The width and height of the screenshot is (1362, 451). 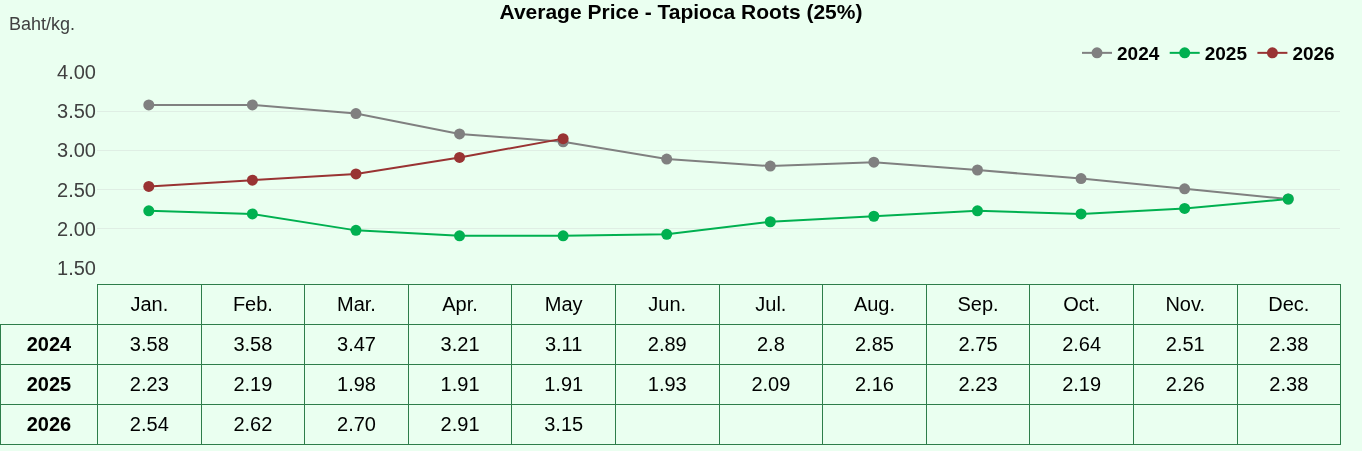 What do you see at coordinates (1226, 54) in the screenshot?
I see `legend-label: 2025` at bounding box center [1226, 54].